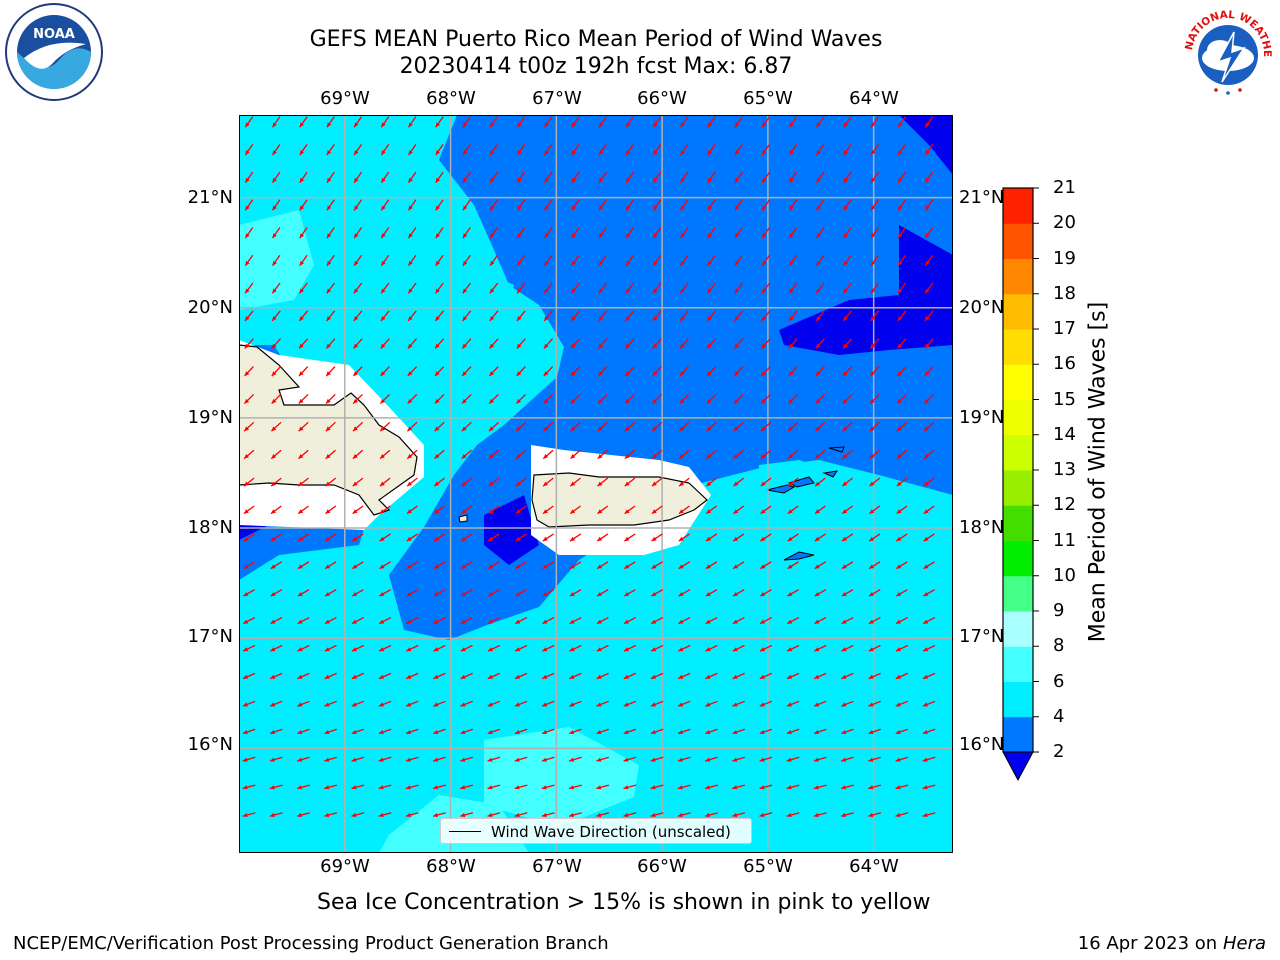  Describe the element at coordinates (561, 777) in the screenshot. I see `contour-6-8s-south` at that location.